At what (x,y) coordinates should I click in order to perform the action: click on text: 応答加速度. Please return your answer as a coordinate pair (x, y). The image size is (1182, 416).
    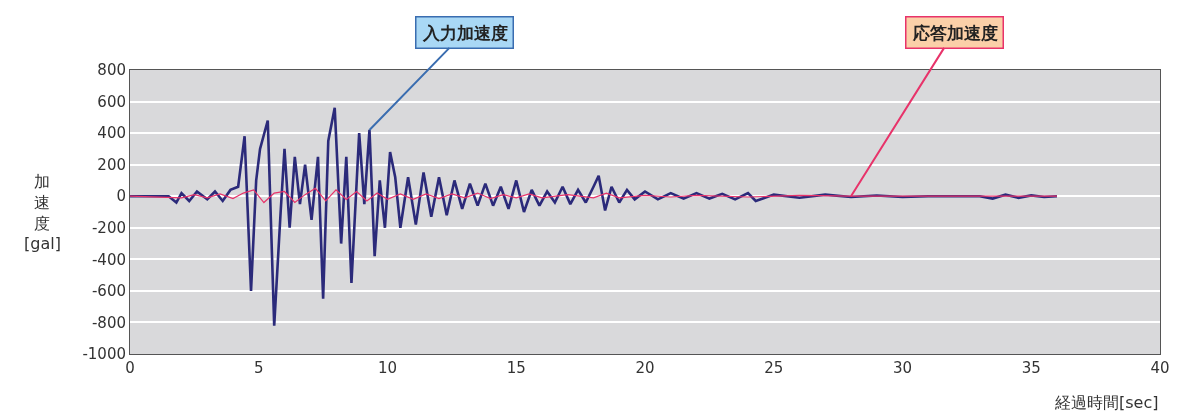
    Looking at the image, I should click on (954, 32).